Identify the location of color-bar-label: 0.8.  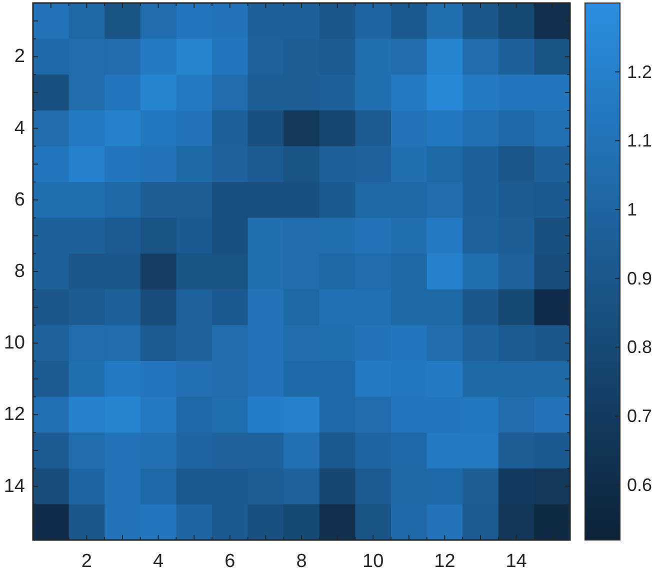
(639, 347).